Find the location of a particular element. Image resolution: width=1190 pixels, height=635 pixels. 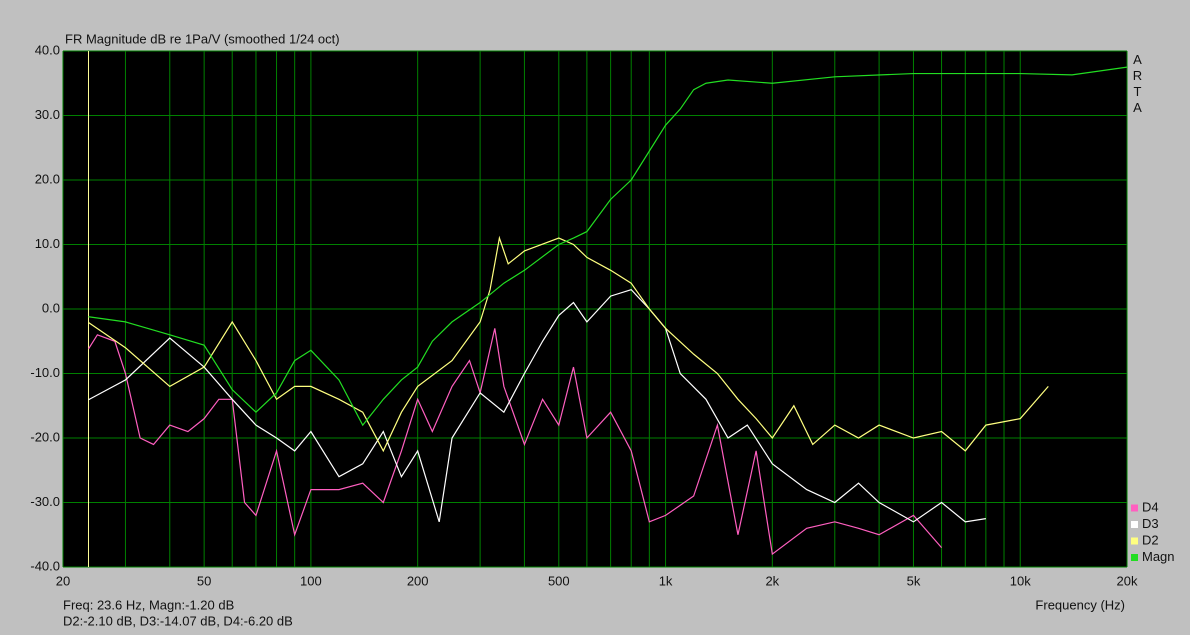

y-tick-label: 40.0 is located at coordinates (47, 49).